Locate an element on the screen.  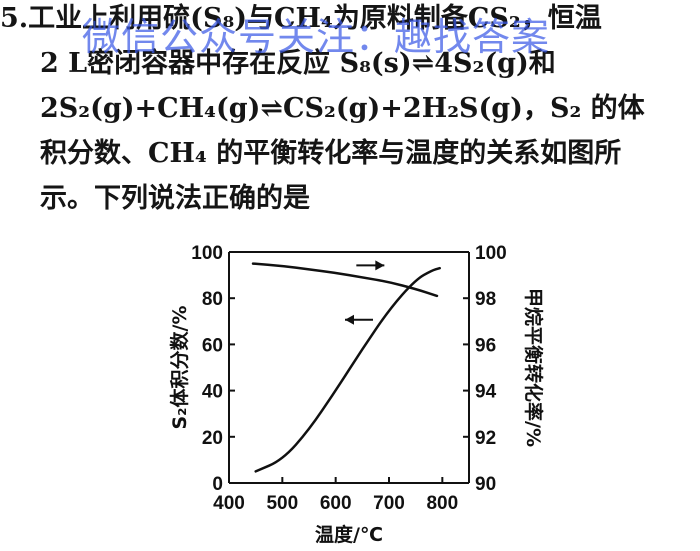
chart-arrows is located at coordinates (365, 292).